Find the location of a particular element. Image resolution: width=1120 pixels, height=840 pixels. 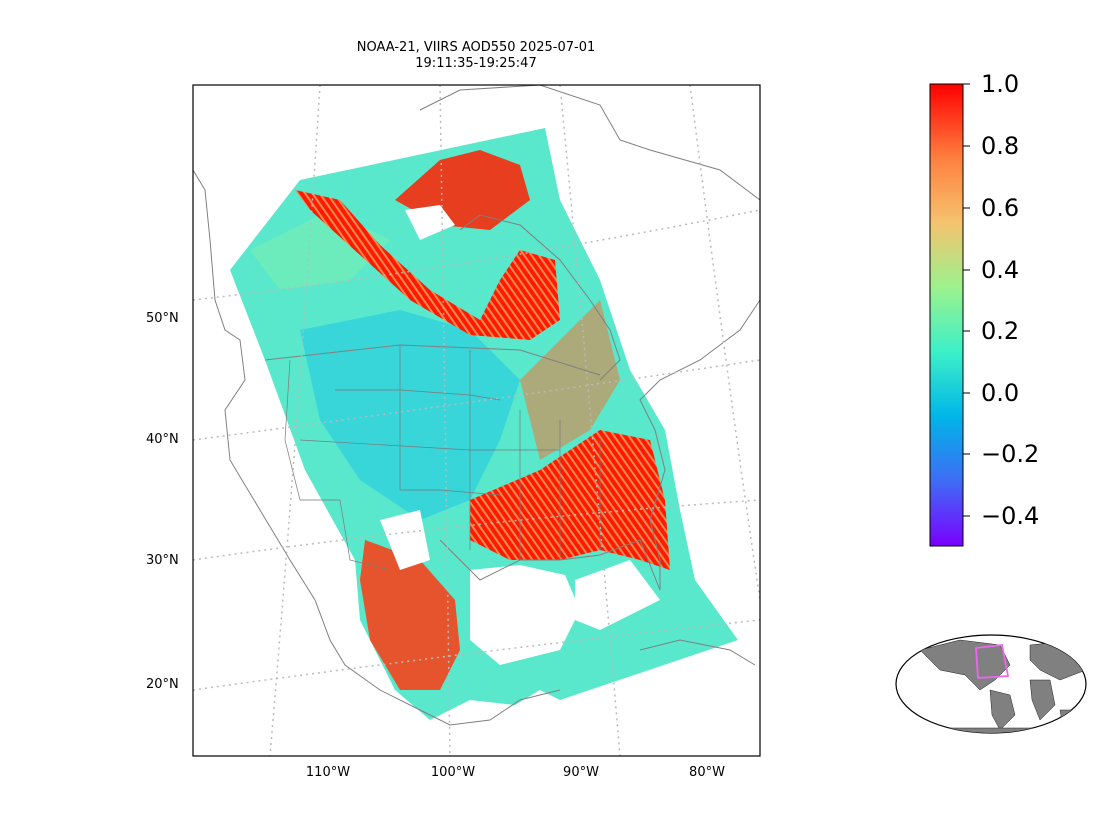

inset-africa is located at coordinates (1042, 700).